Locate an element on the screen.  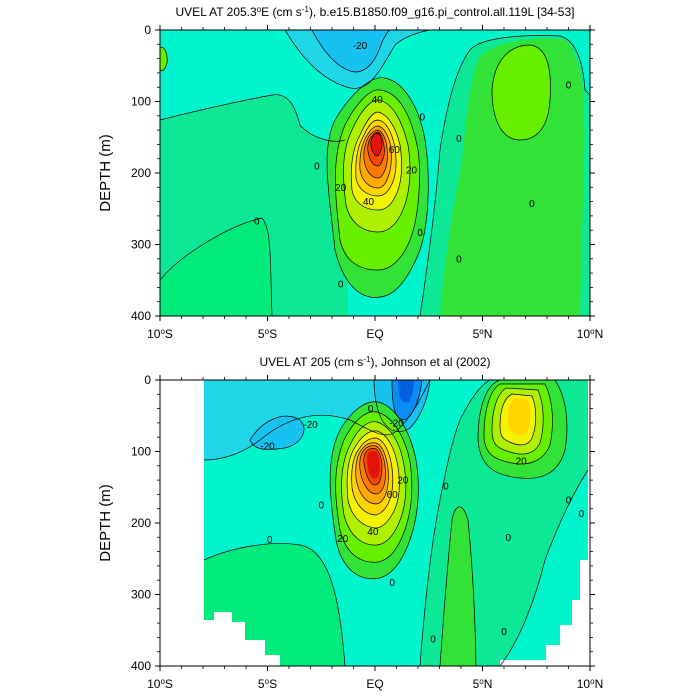
observation-y-tick-label: 0 is located at coordinates (147, 380).